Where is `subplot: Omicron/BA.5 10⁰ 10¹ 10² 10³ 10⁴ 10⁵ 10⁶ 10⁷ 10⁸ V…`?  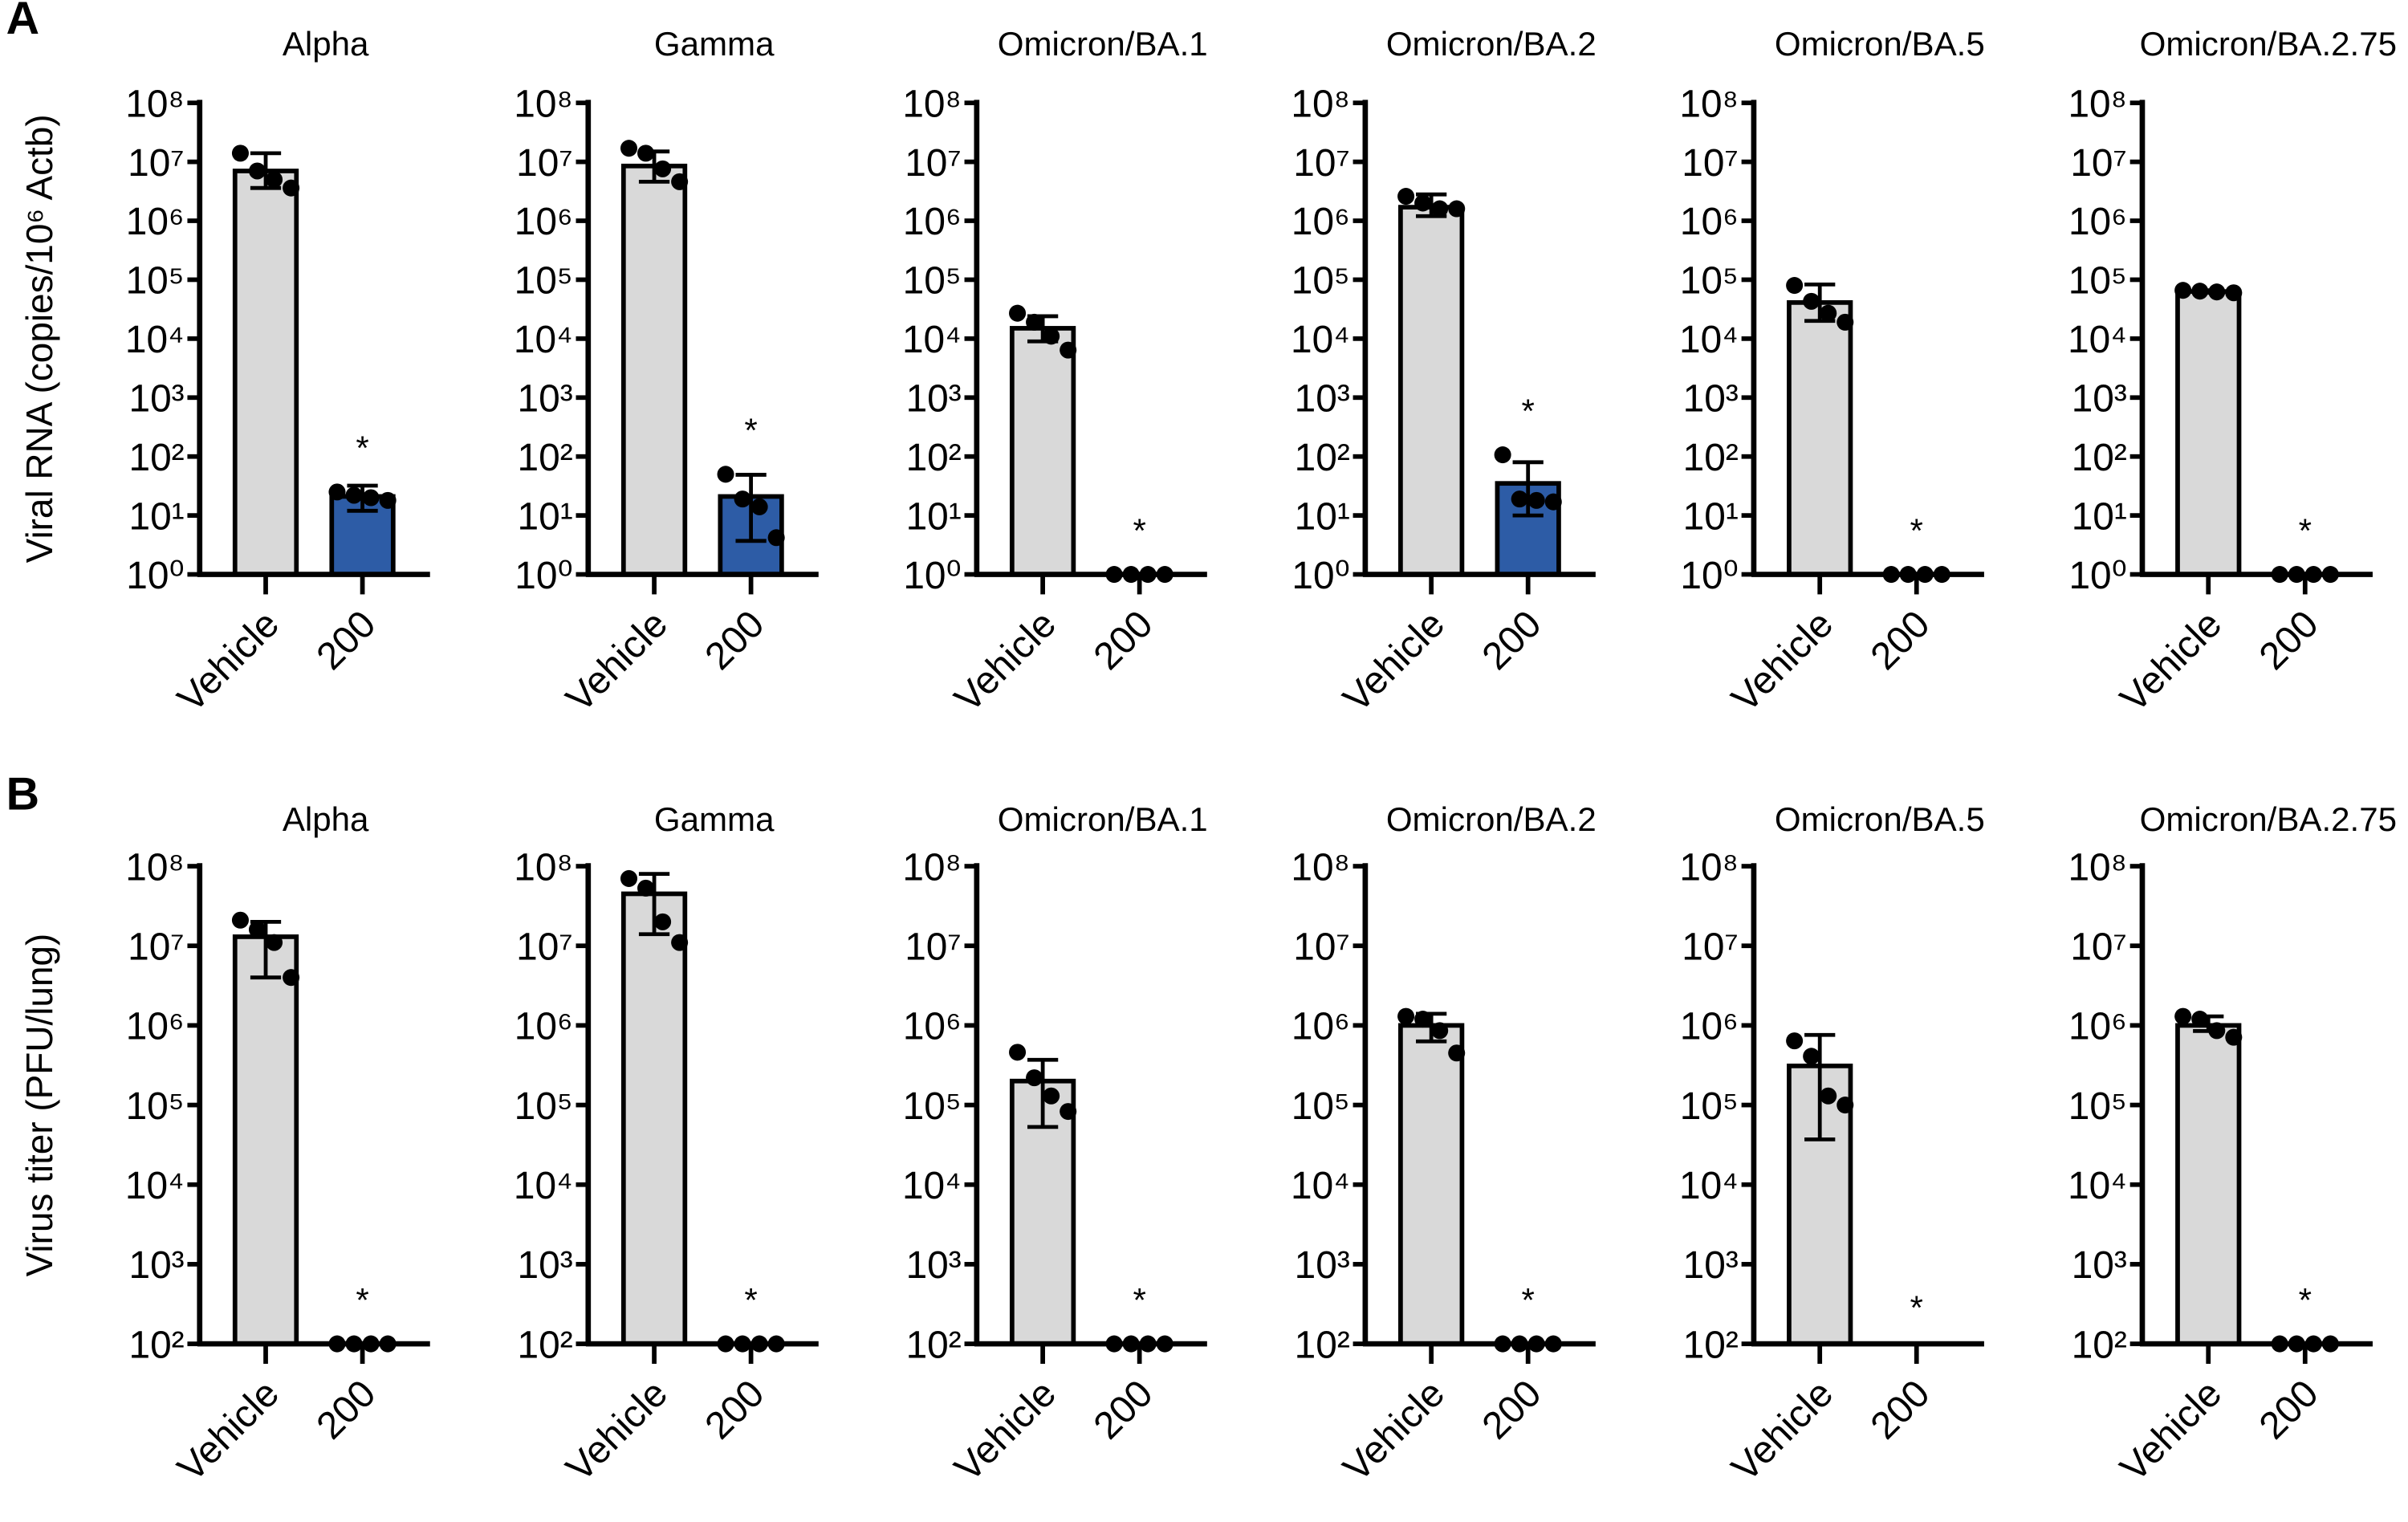
subplot: Omicron/BA.5 10⁰ 10¹ 10² 10³ 10⁴ 10⁵ 10⁶ 10⁷ 10⁸ V… is located at coordinates (1832, 373).